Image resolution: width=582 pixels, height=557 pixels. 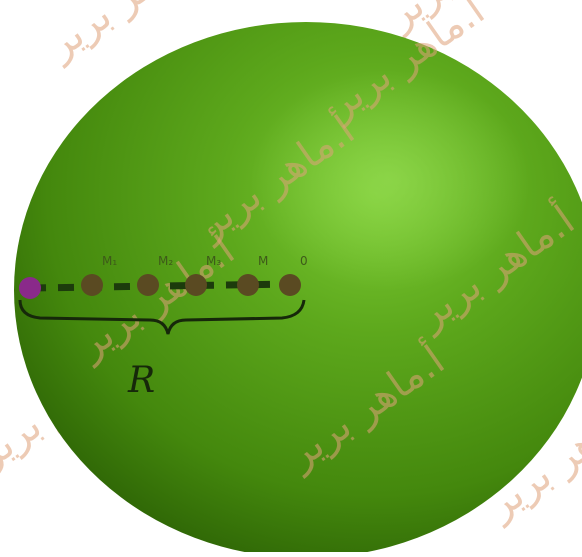 What do you see at coordinates (165, 261) in the screenshot?
I see `point-label: M₂` at bounding box center [165, 261].